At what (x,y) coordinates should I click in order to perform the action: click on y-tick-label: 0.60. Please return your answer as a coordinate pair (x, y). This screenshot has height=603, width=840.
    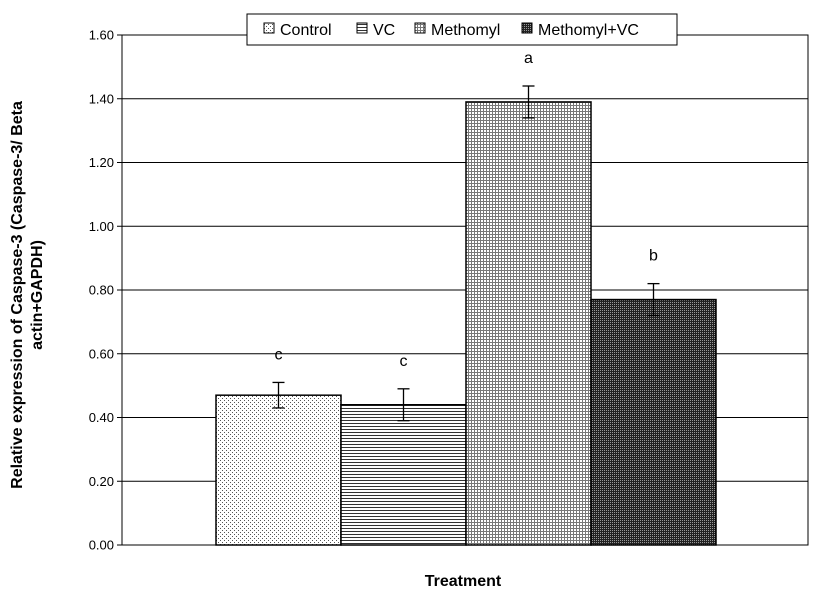
    Looking at the image, I should click on (101, 353).